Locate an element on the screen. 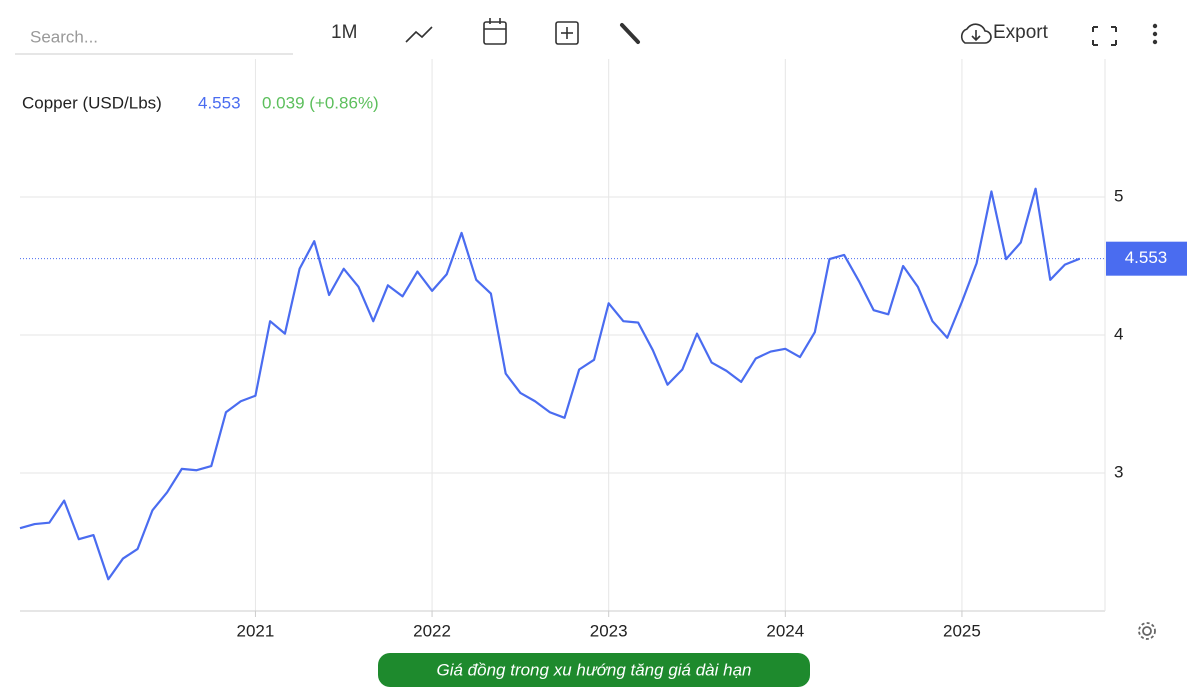 The height and width of the screenshot is (695, 1187). period-button: 1M is located at coordinates (344, 32).